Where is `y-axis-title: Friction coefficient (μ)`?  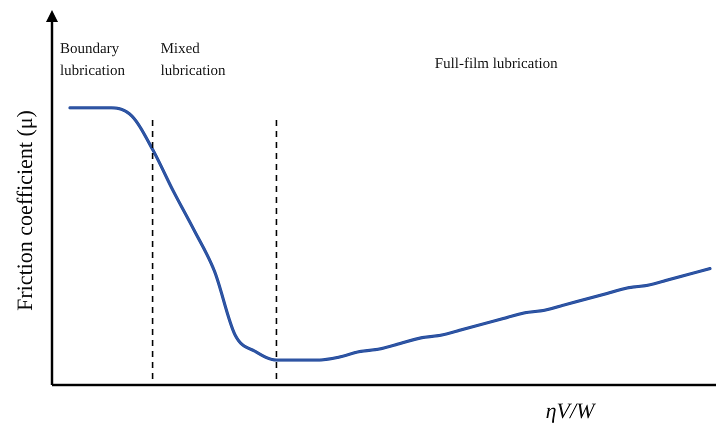 y-axis-title: Friction coefficient (μ) is located at coordinates (24, 210).